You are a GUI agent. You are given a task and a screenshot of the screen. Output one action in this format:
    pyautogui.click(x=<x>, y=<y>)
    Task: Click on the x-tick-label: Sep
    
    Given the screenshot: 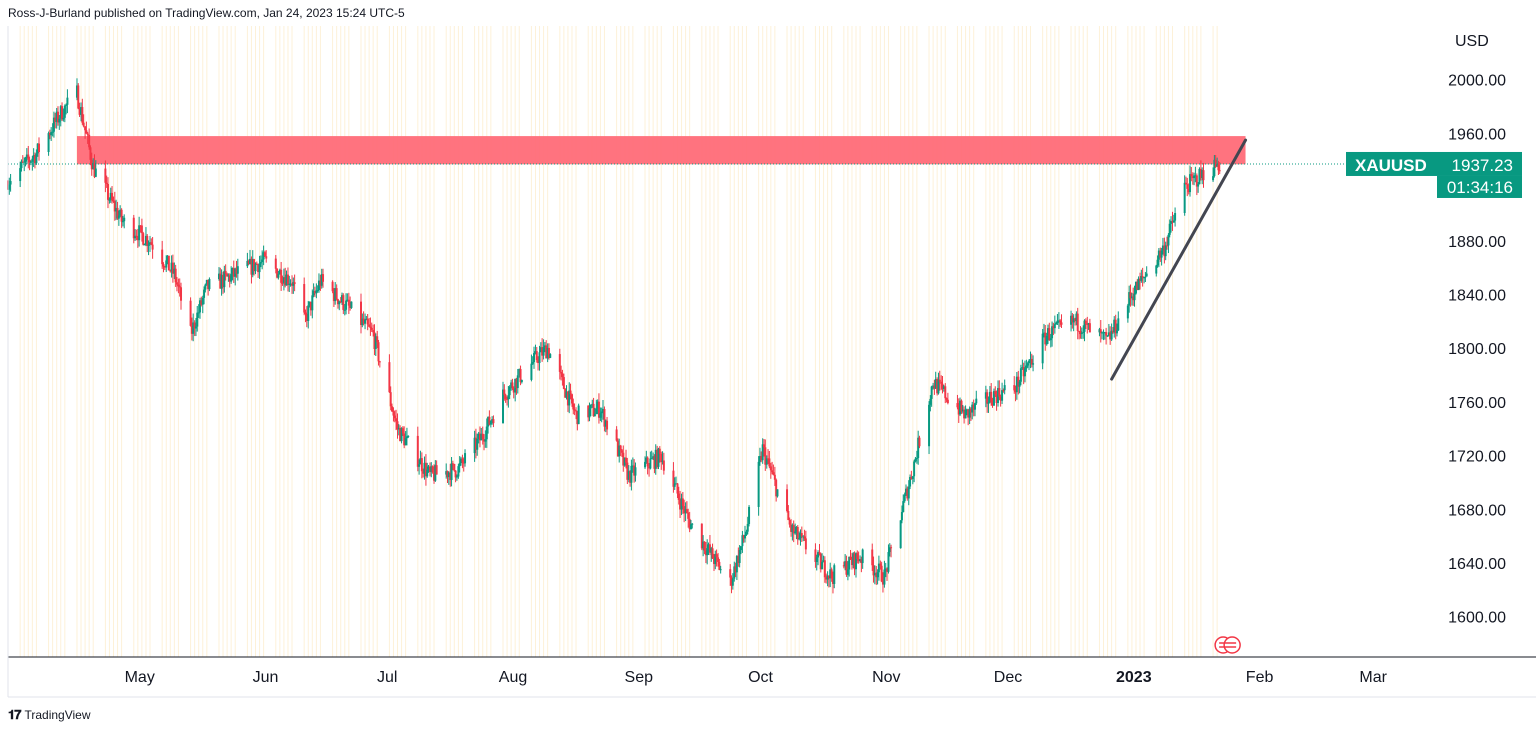 What is the action you would take?
    pyautogui.click(x=639, y=677)
    